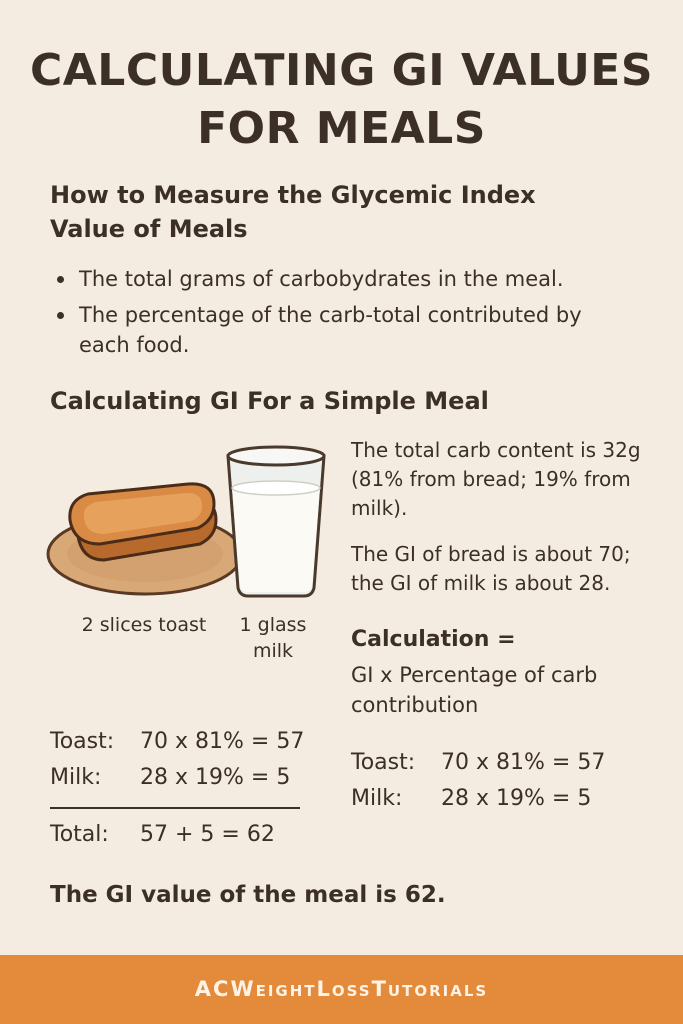  What do you see at coordinates (207, 834) in the screenshot?
I see `total-equation-expr: 57 + 5 = 62` at bounding box center [207, 834].